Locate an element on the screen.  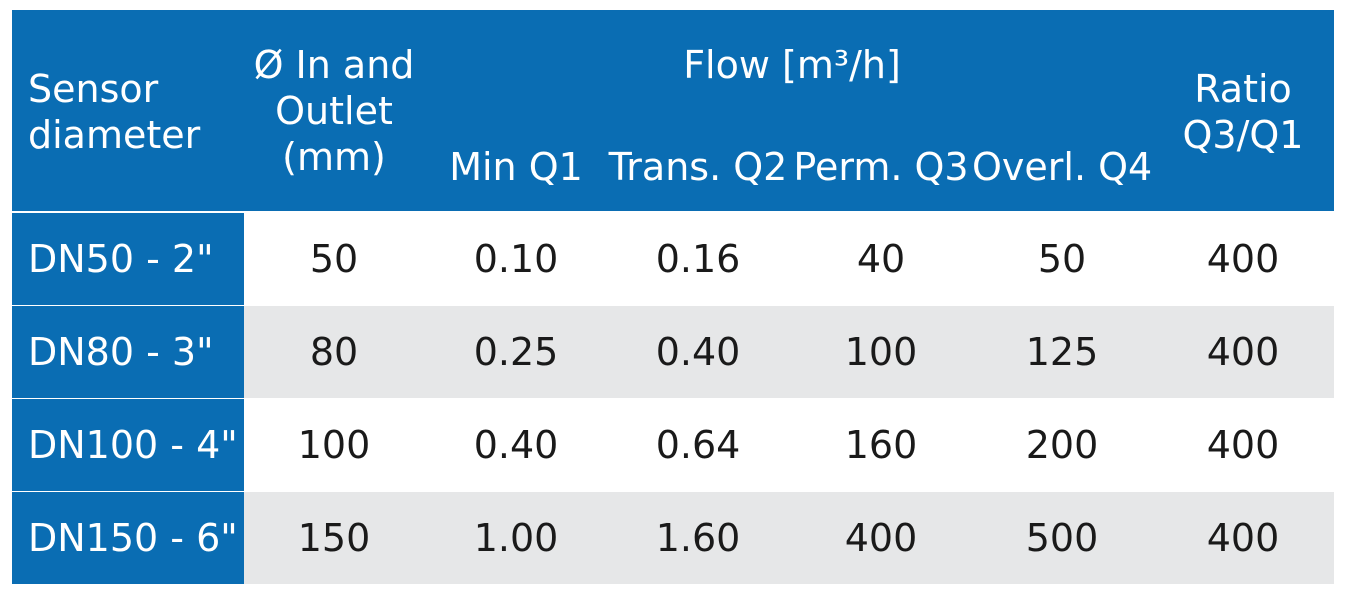
cell-q1: 0.25 is located at coordinates (516, 352).